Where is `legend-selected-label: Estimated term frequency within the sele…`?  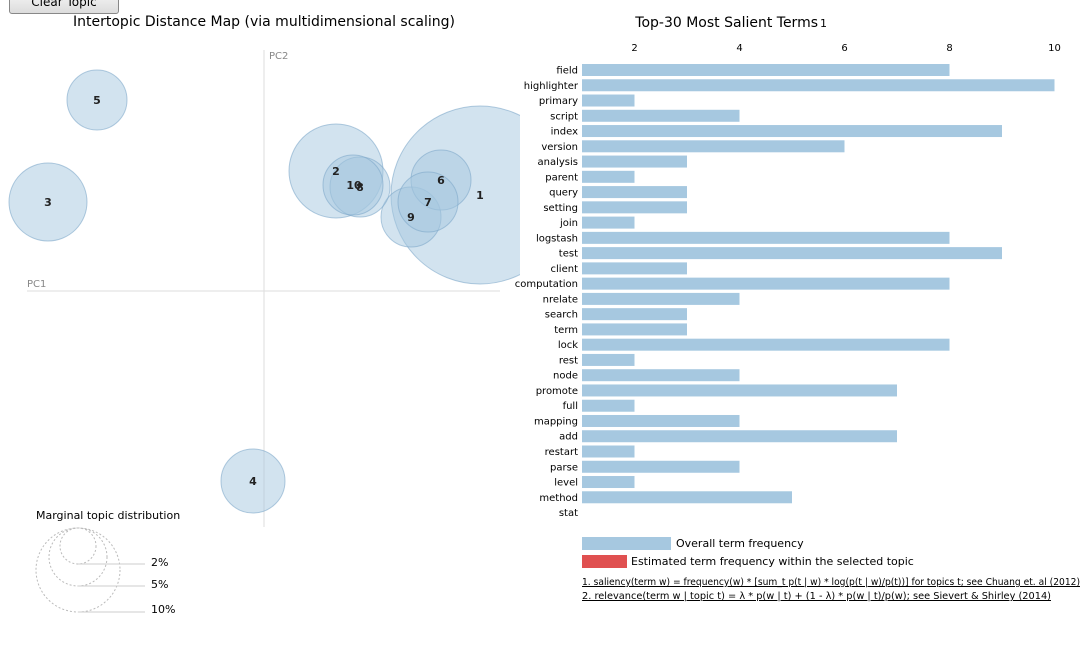
legend-selected-label: Estimated term frequency within the sele… is located at coordinates (772, 561).